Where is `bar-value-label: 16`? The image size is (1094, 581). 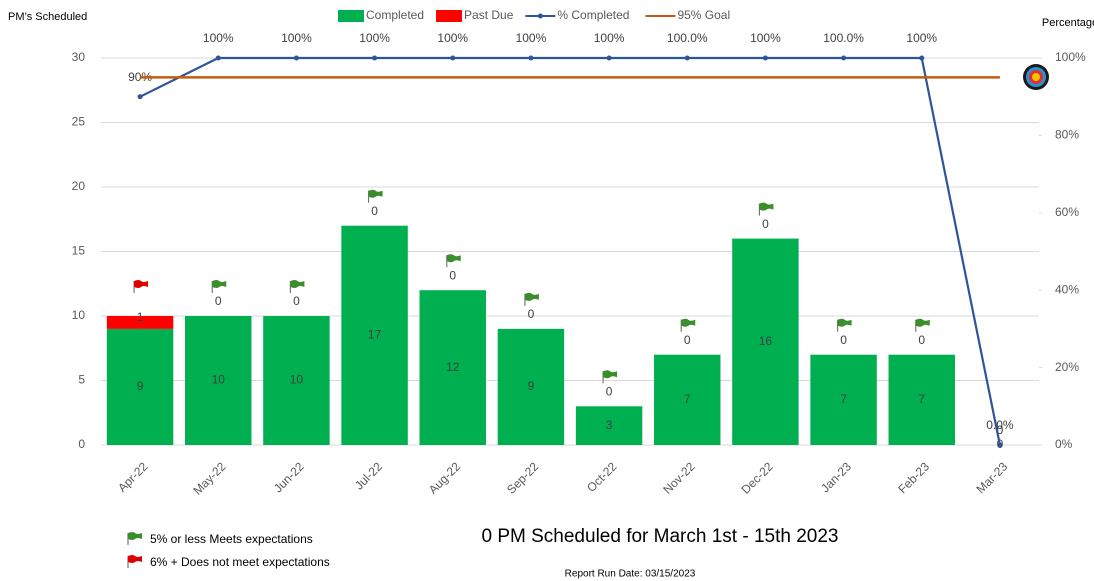
bar-value-label: 16 is located at coordinates (766, 341).